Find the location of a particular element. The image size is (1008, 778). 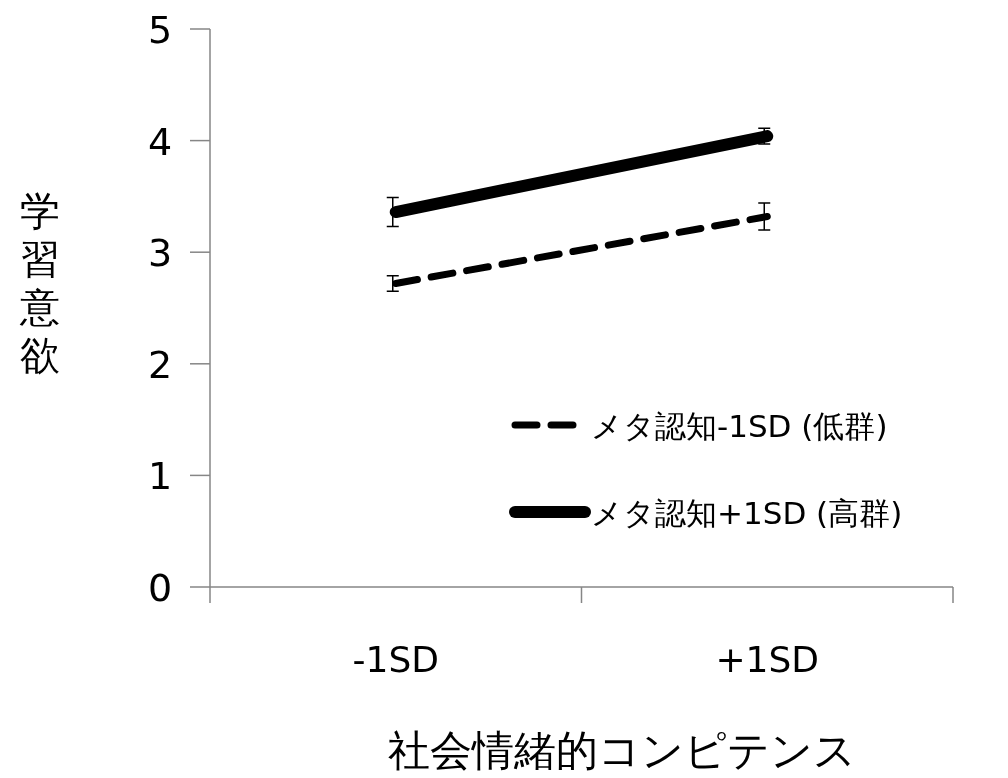

y-tick-label: 4 is located at coordinates (160, 141).